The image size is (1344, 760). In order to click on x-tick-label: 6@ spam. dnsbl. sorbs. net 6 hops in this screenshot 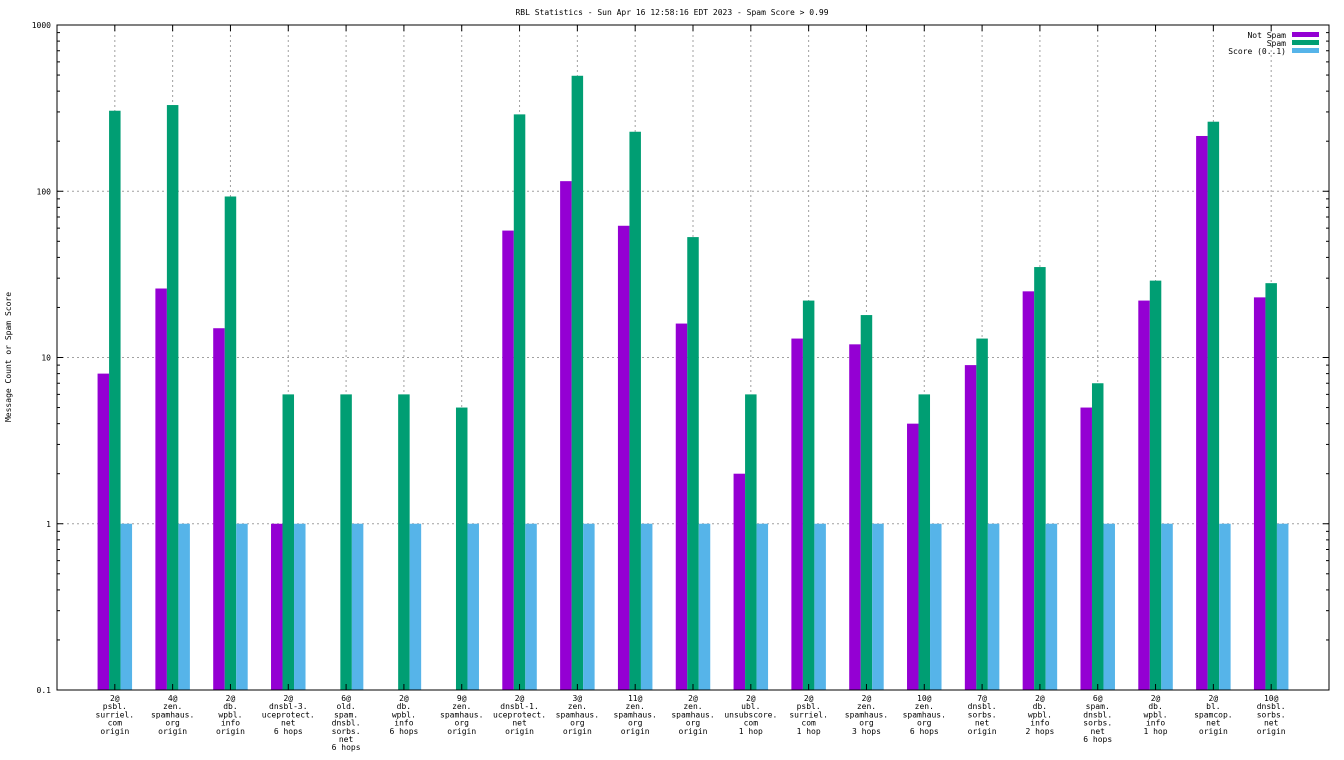, I will do `click(1097, 719)`.